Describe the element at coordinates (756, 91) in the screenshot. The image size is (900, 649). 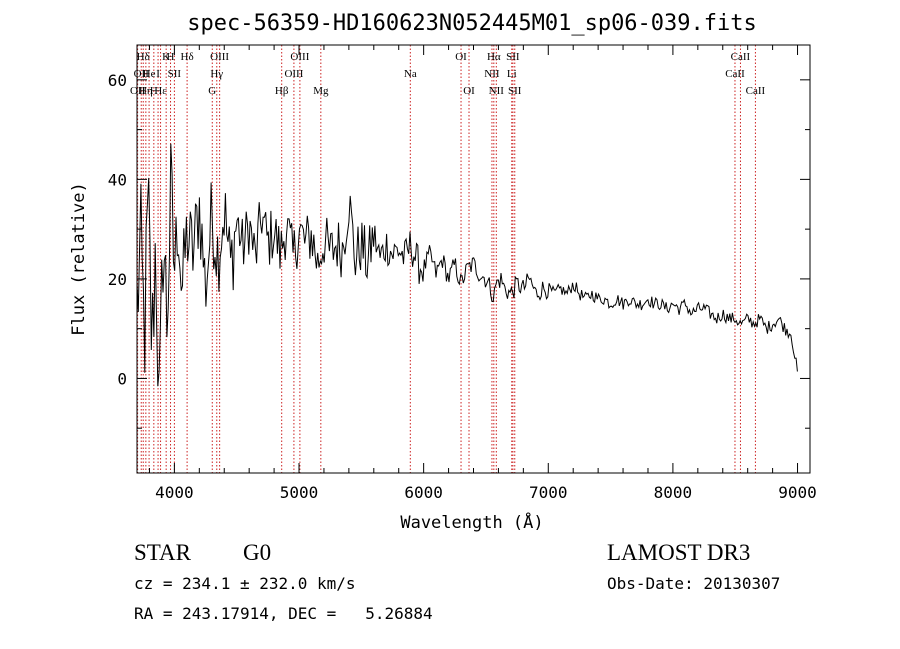
I see `line-label-30: CaII` at that location.